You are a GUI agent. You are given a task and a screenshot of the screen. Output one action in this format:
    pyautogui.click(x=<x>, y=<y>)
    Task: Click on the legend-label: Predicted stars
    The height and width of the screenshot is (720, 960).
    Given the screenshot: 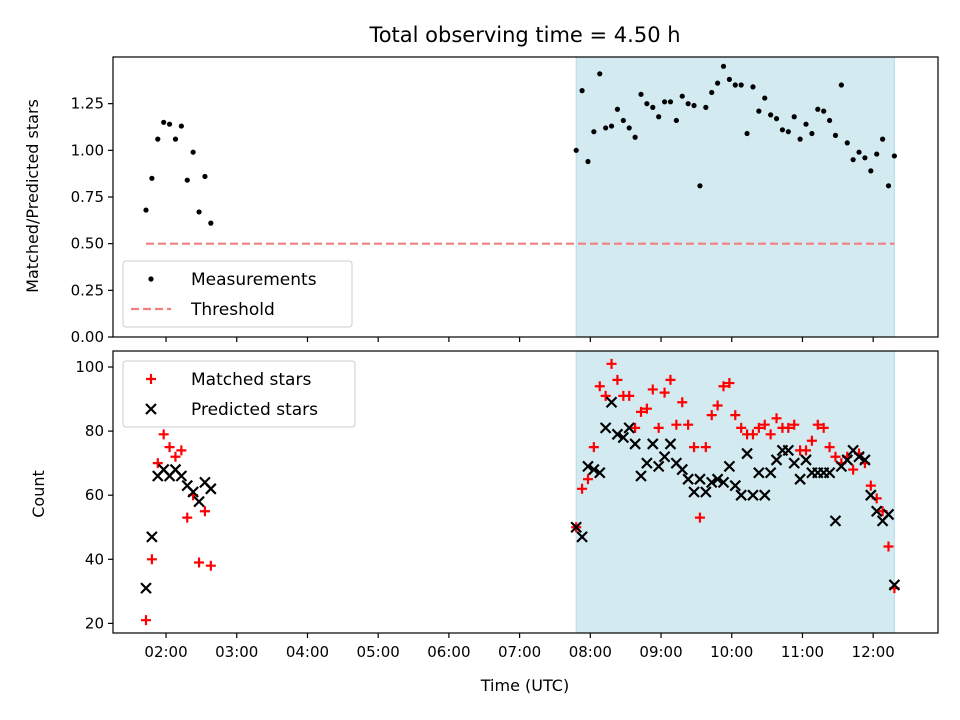 What is the action you would take?
    pyautogui.click(x=254, y=410)
    